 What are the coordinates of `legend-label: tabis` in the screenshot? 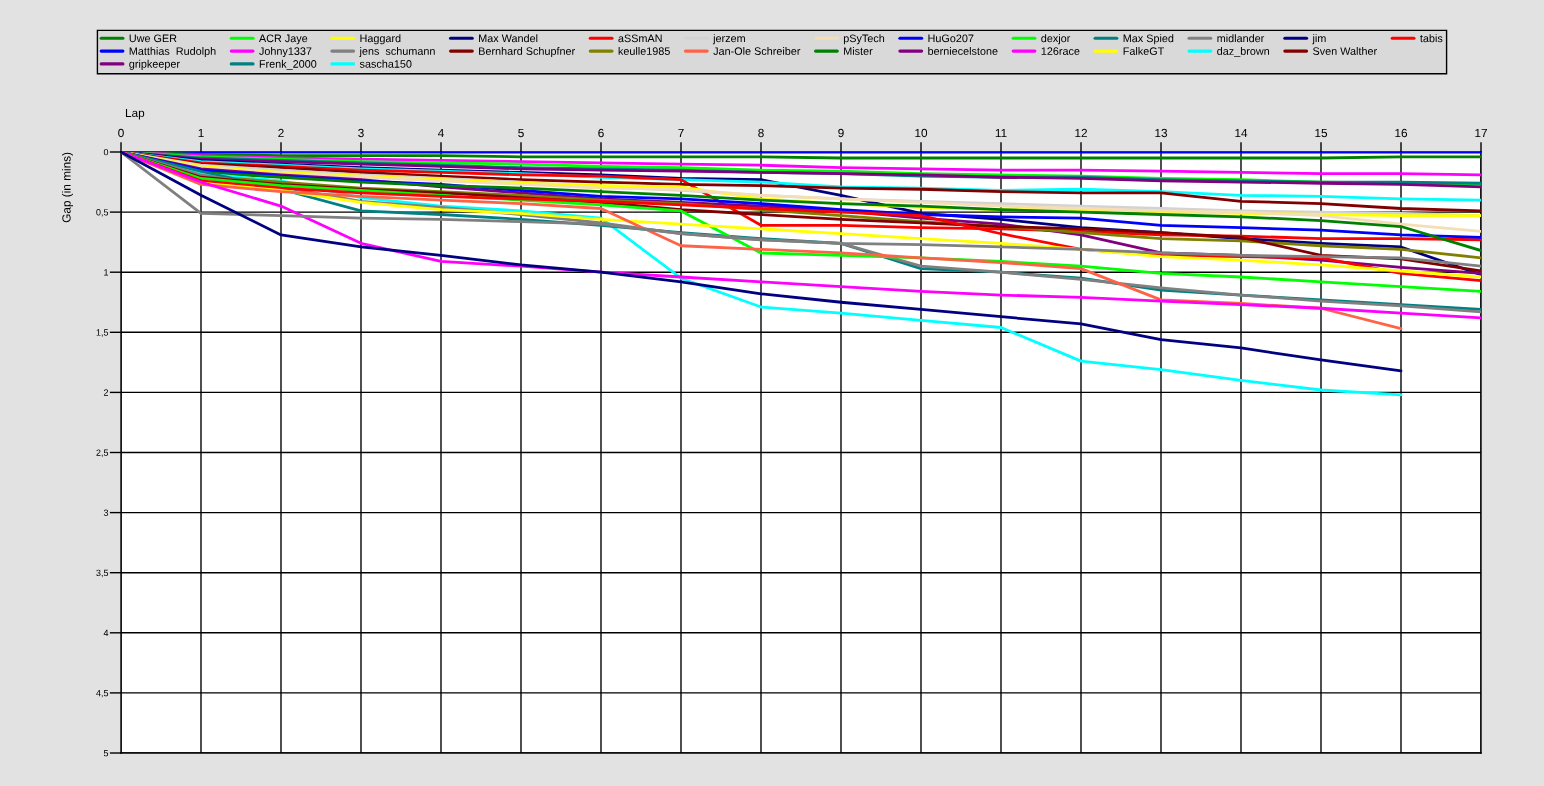 It's located at (1431, 38).